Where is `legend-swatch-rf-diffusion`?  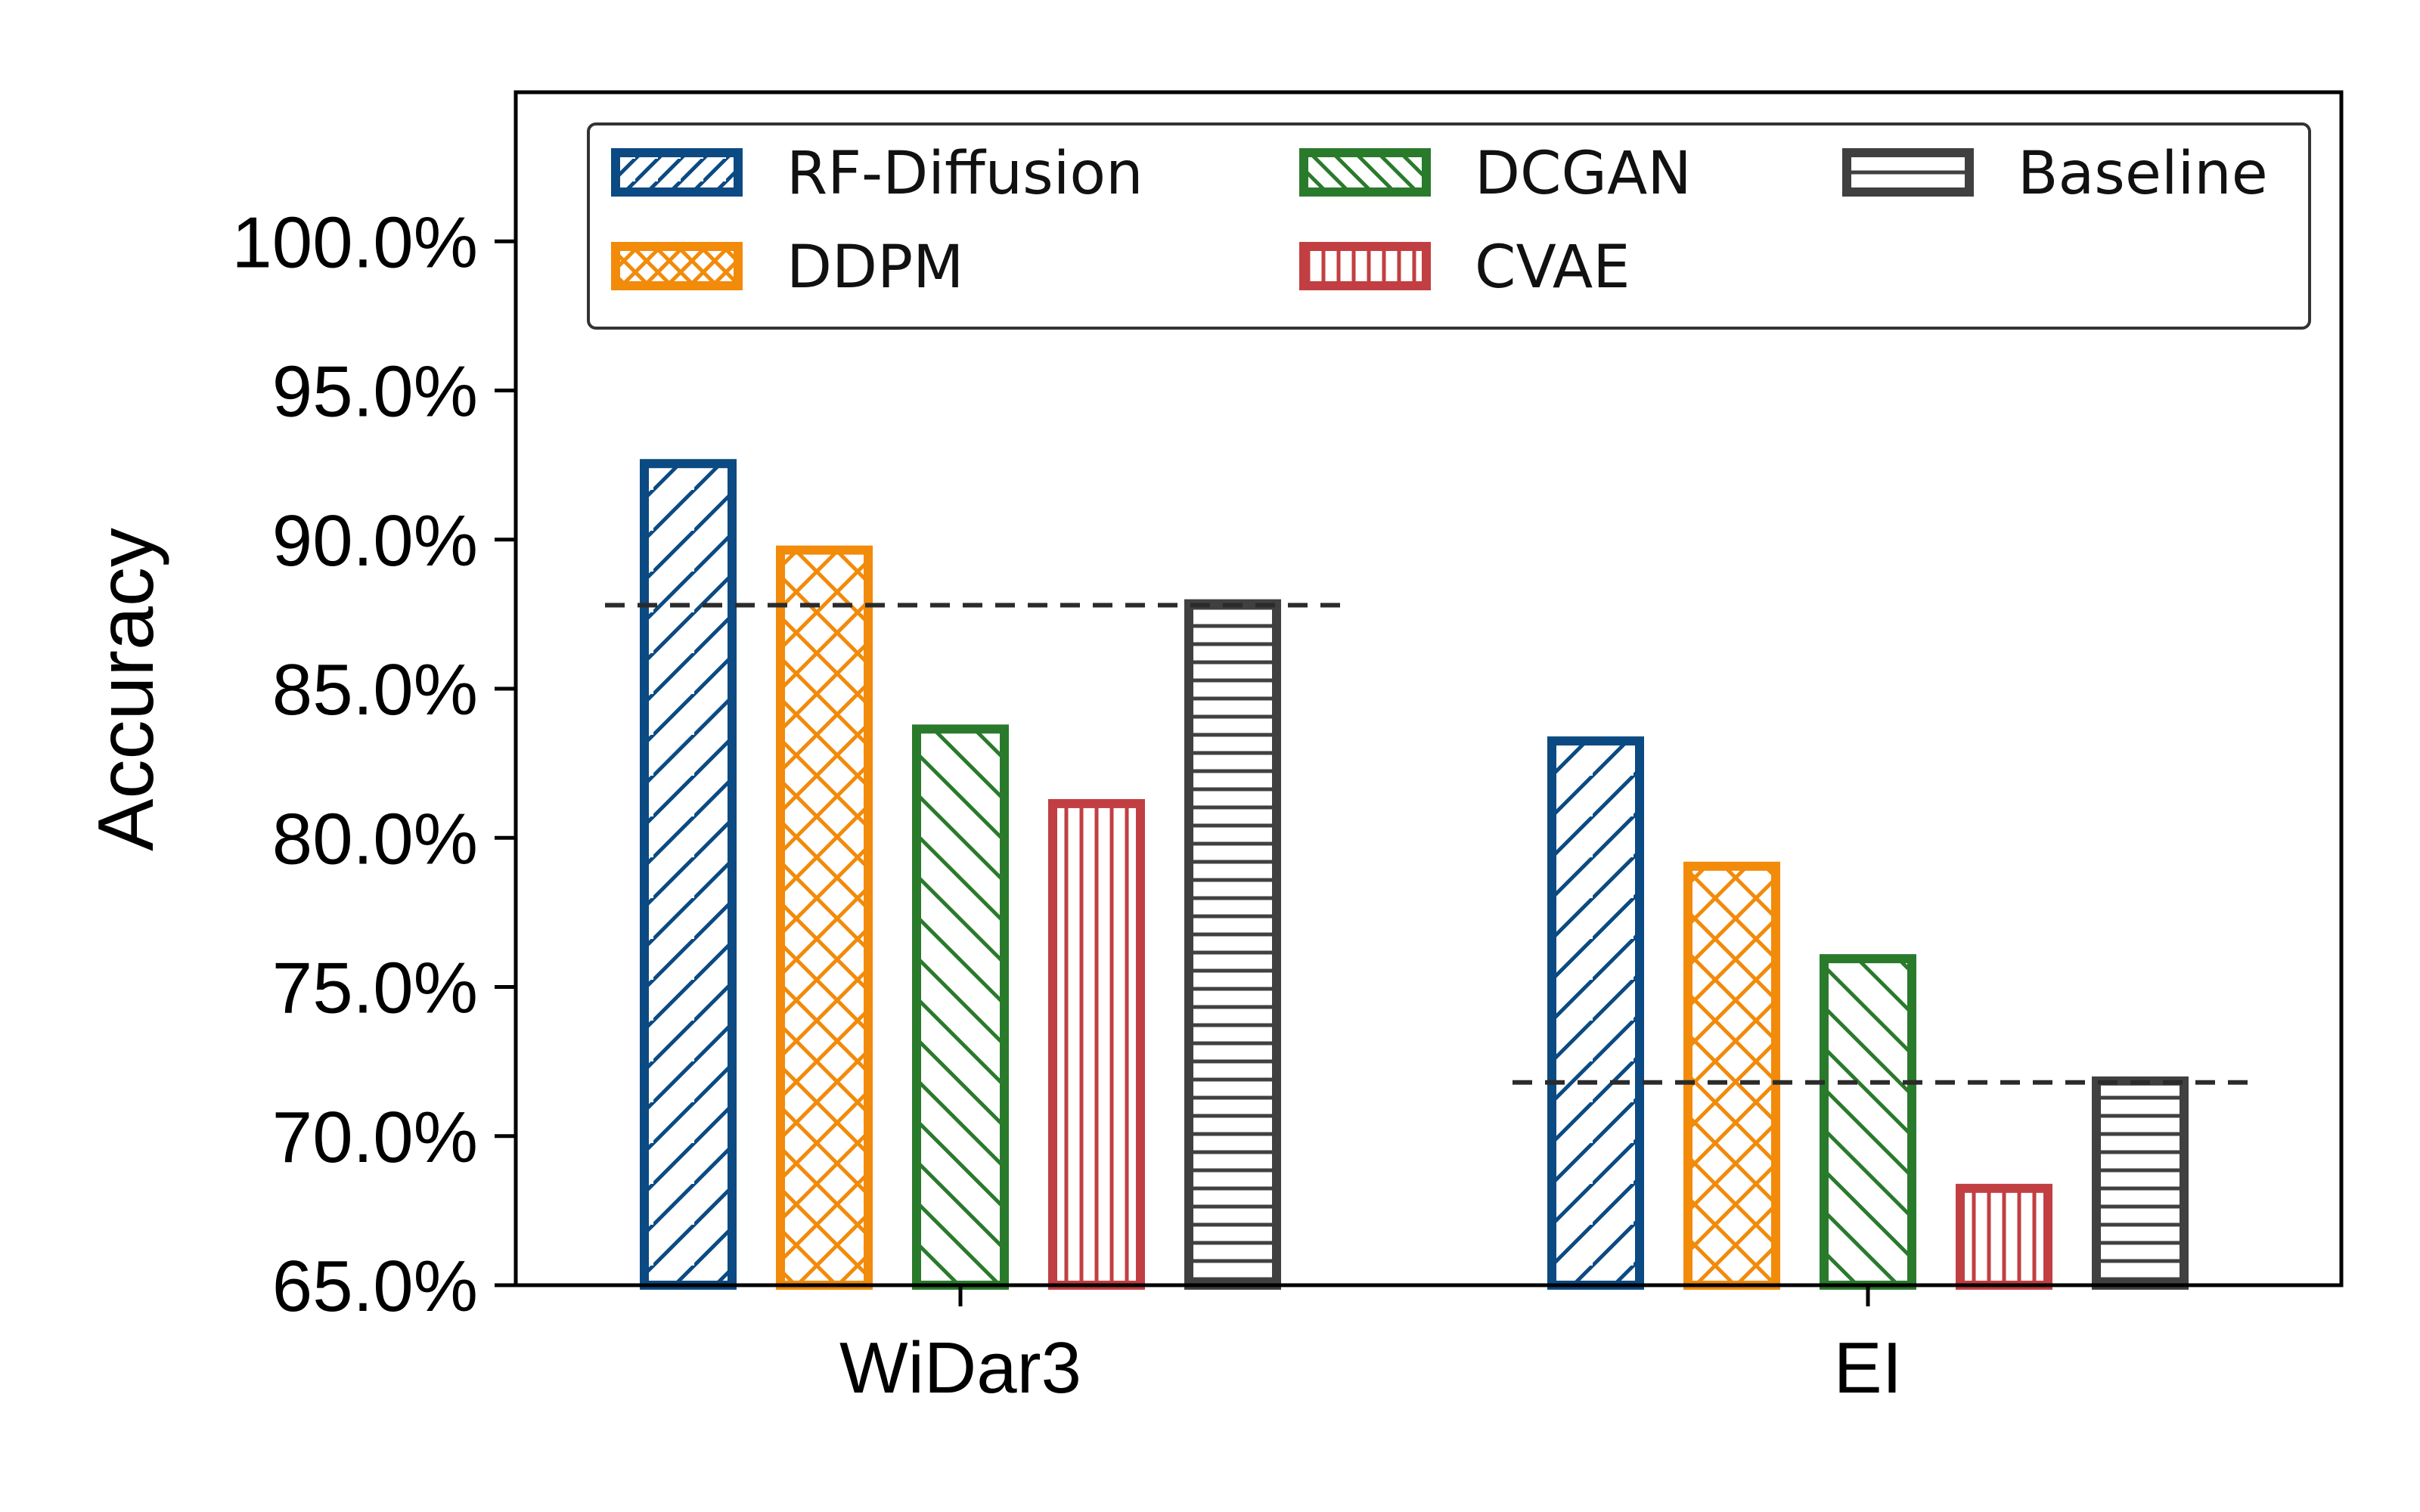 legend-swatch-rf-diffusion is located at coordinates (677, 172).